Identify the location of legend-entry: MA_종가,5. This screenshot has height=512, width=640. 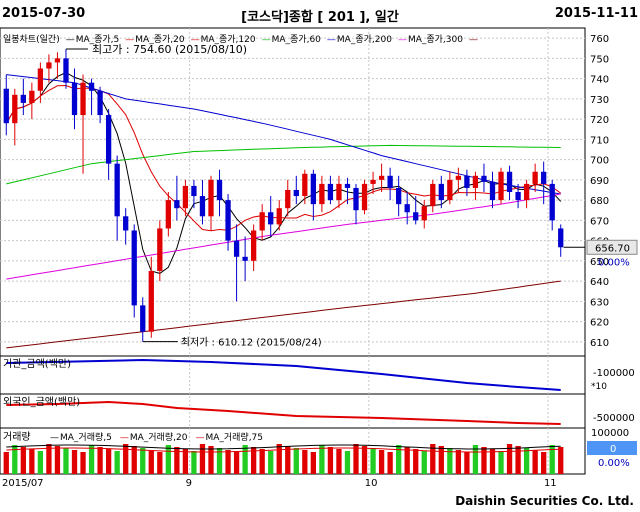
(98, 39).